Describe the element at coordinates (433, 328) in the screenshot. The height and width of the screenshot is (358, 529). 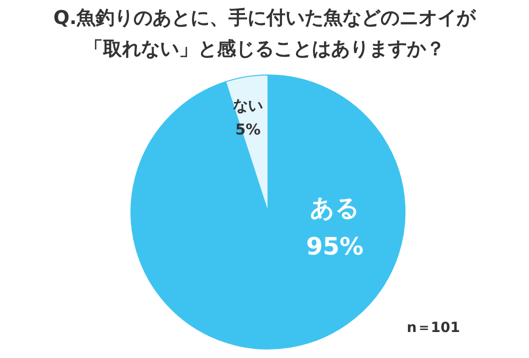
I see `text: n＝101` at that location.